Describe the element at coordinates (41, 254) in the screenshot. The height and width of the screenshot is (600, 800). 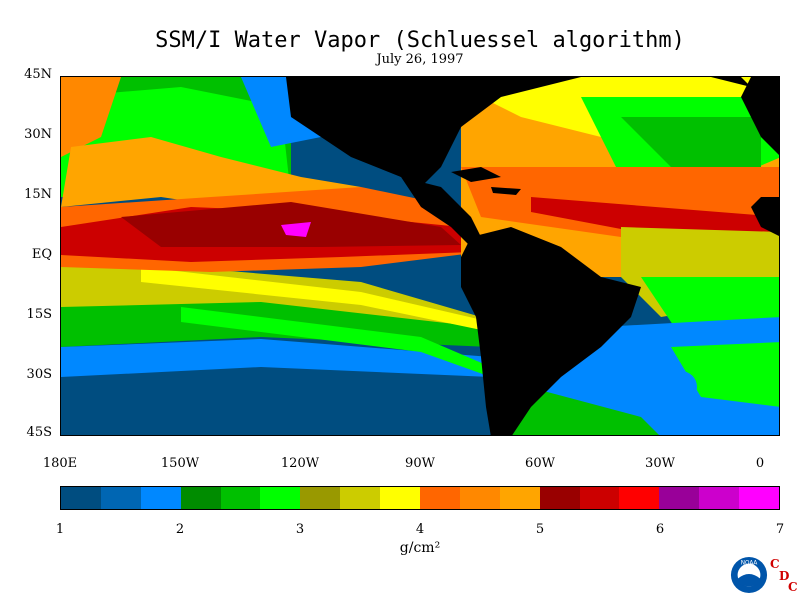
I see `lat-label-eq: EQ` at that location.